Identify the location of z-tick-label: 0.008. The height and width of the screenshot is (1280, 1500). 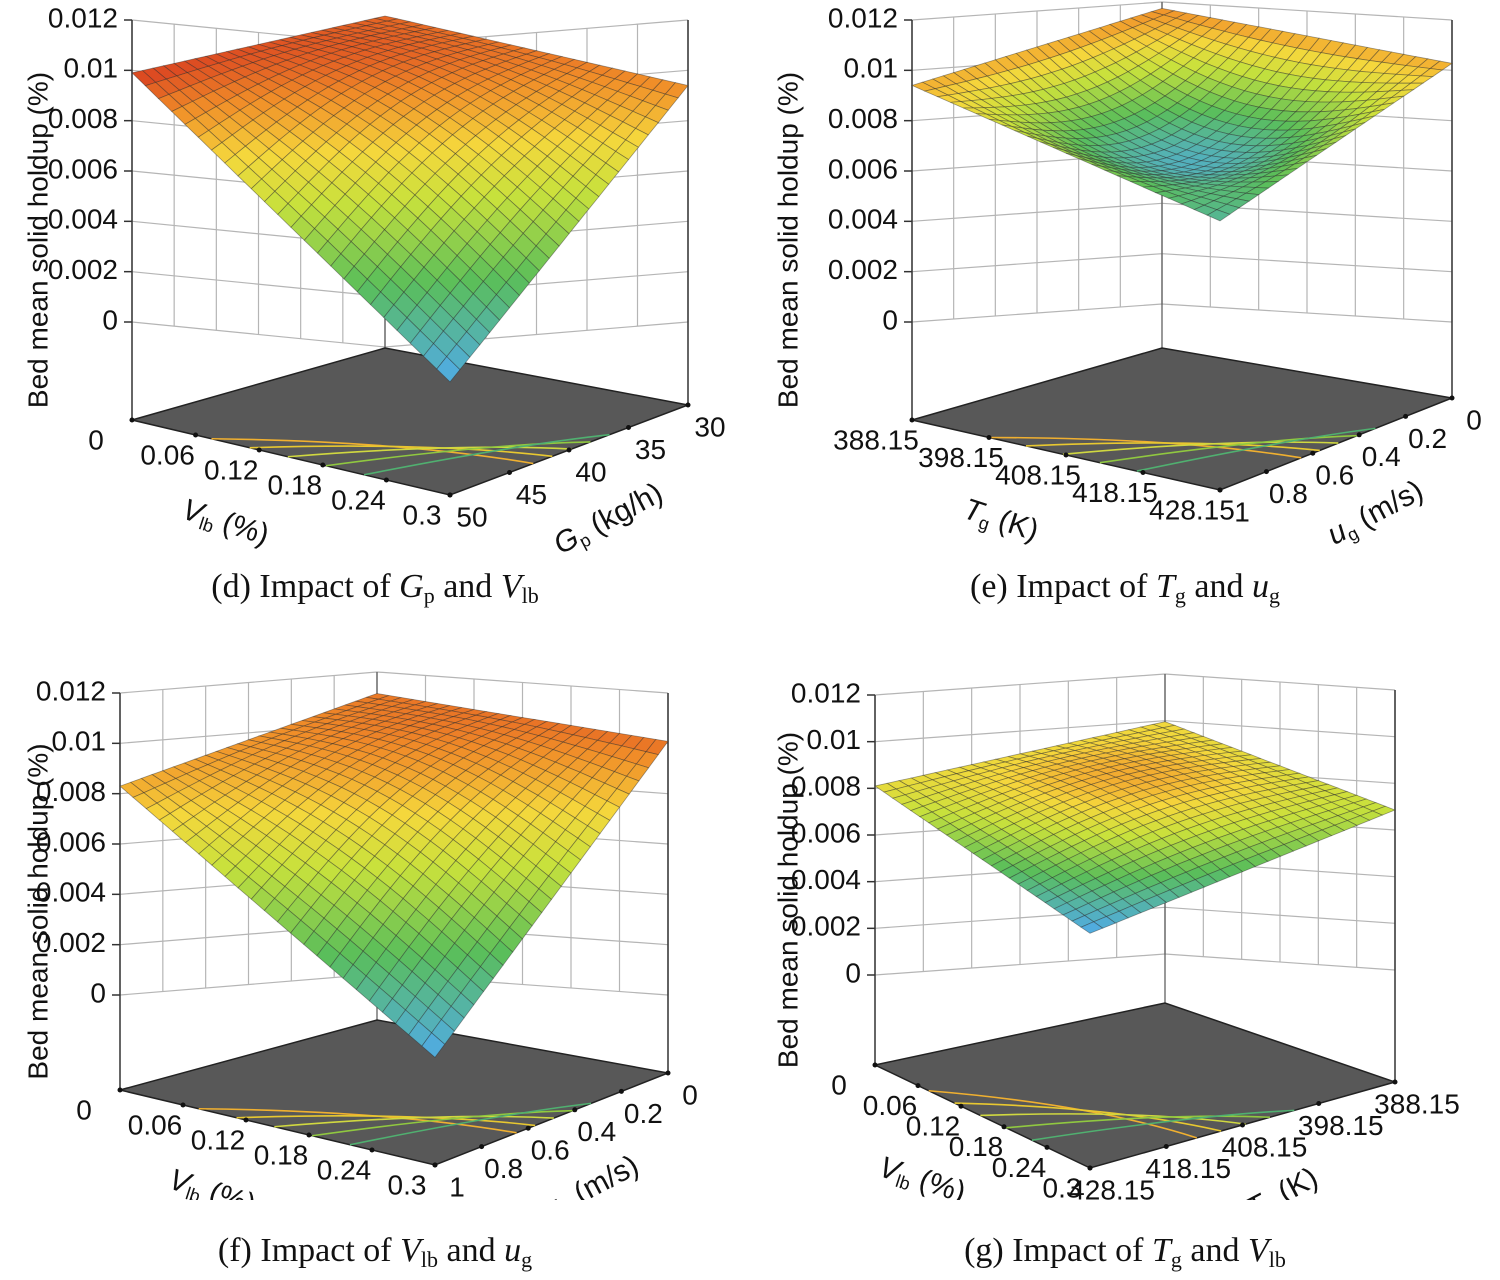
(71, 791).